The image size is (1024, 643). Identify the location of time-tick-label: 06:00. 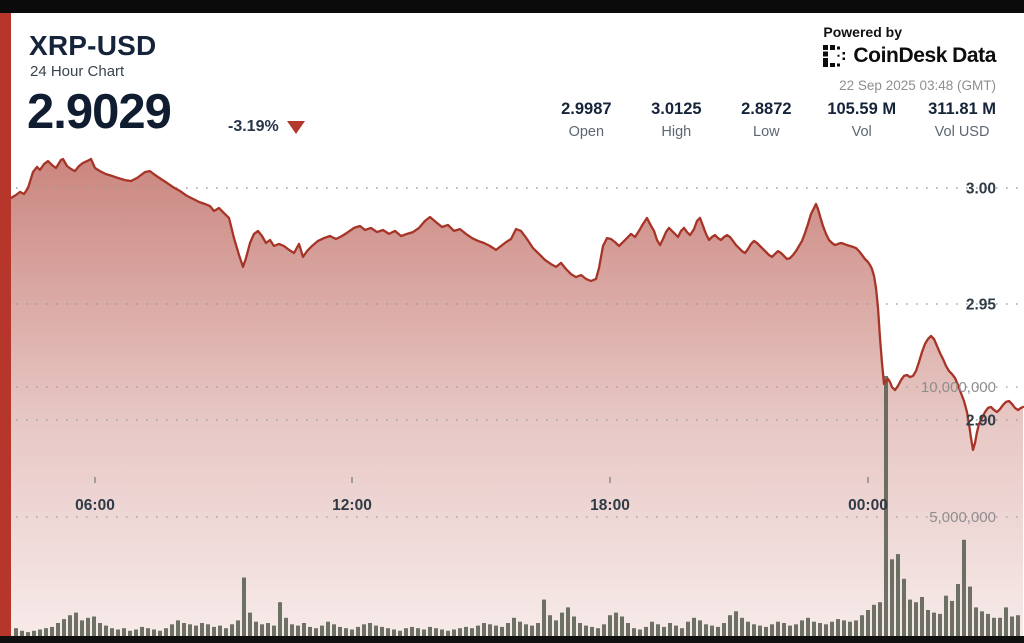
(95, 505).